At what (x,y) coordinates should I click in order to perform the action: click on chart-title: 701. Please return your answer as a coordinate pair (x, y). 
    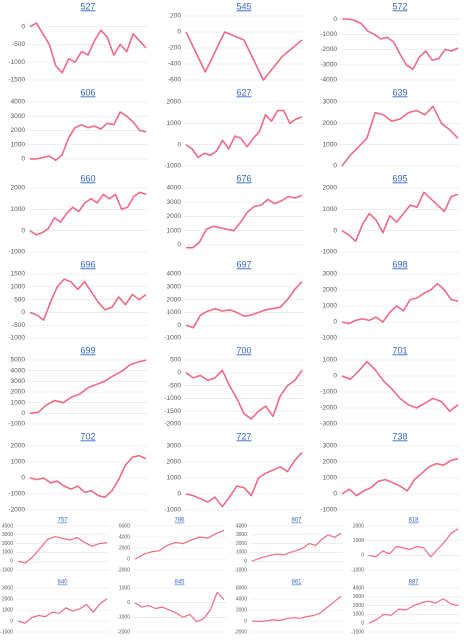
    Looking at the image, I should click on (399, 350).